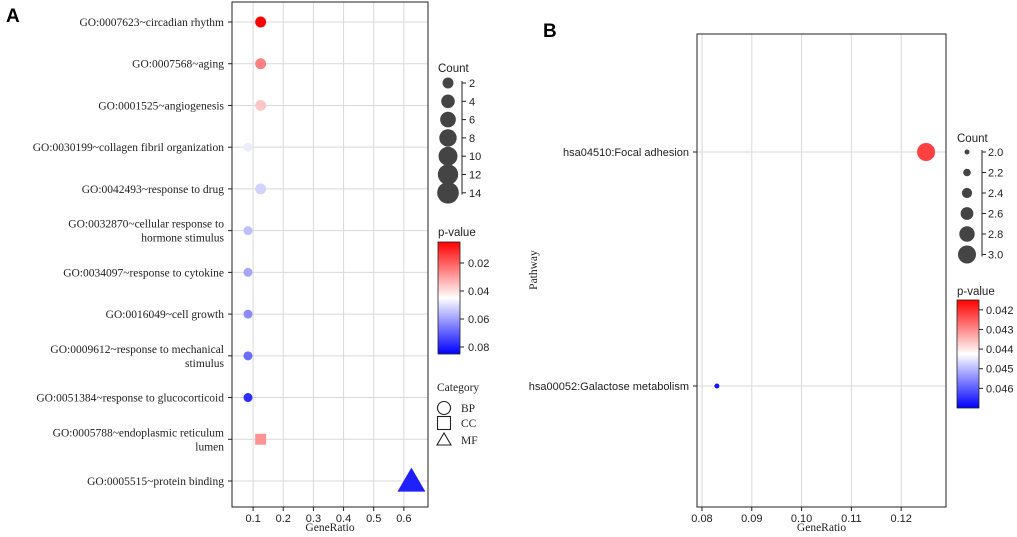  I want to click on term-label: GO:0007568~aging, so click(178, 65).